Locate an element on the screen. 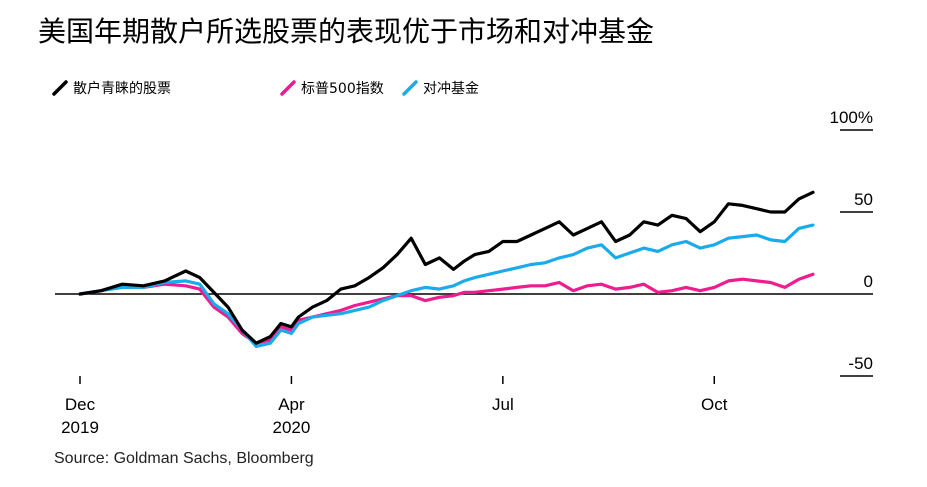 This screenshot has width=927, height=487. x-tick-label: Apr is located at coordinates (291, 404).